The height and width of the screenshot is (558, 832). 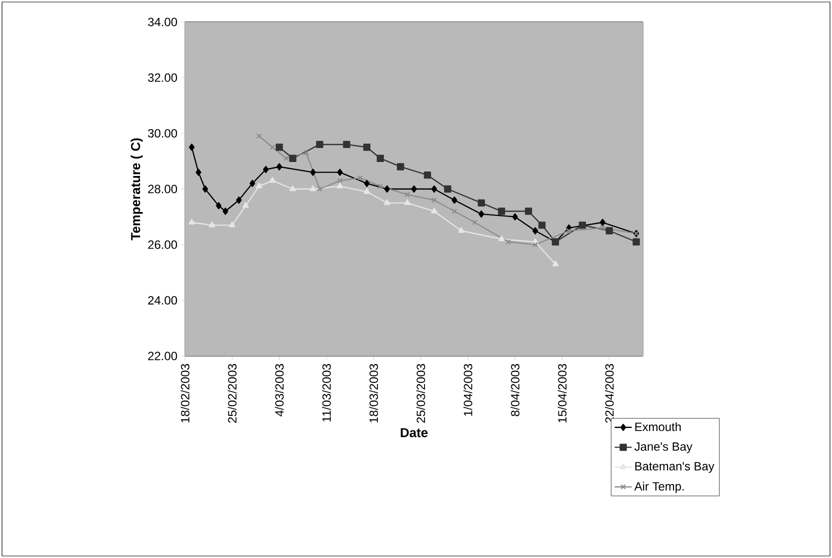 I want to click on y-tick-label: 32.00, so click(x=163, y=77).